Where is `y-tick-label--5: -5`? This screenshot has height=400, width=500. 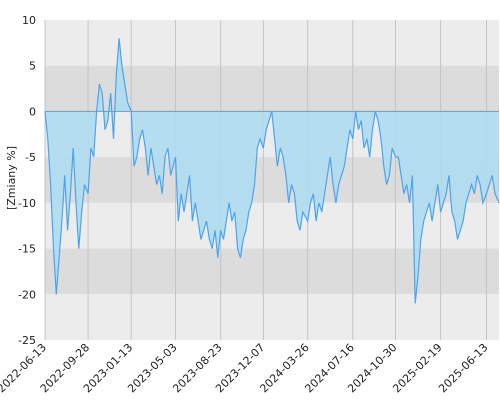
y-tick-label--5: -5 is located at coordinates (30, 157).